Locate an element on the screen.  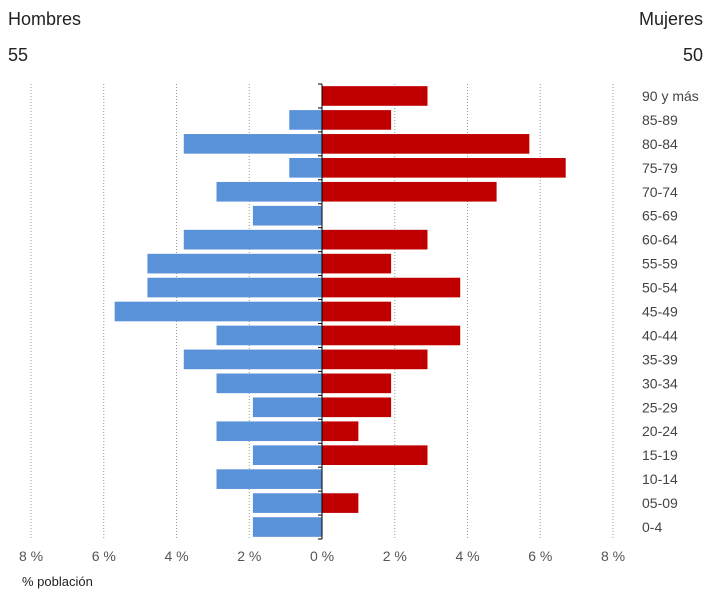
x-tick-label: 0 % is located at coordinates (322, 556).